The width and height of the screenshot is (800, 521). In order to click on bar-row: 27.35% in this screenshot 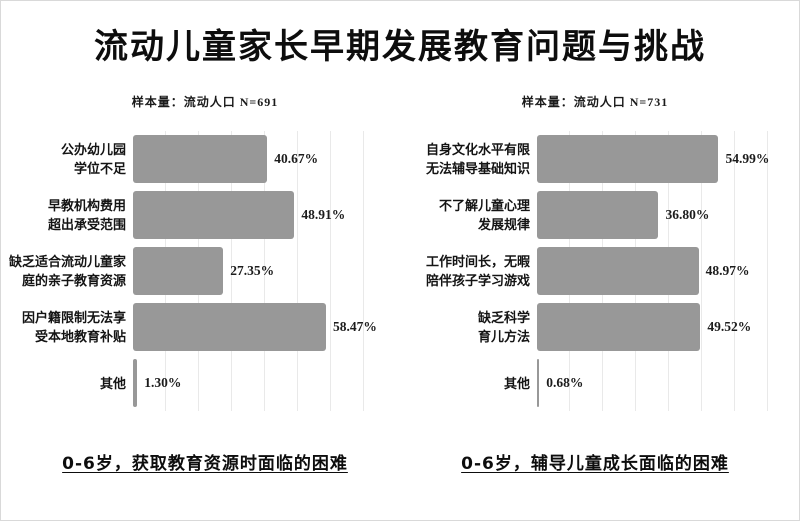, I will do `click(257, 271)`.